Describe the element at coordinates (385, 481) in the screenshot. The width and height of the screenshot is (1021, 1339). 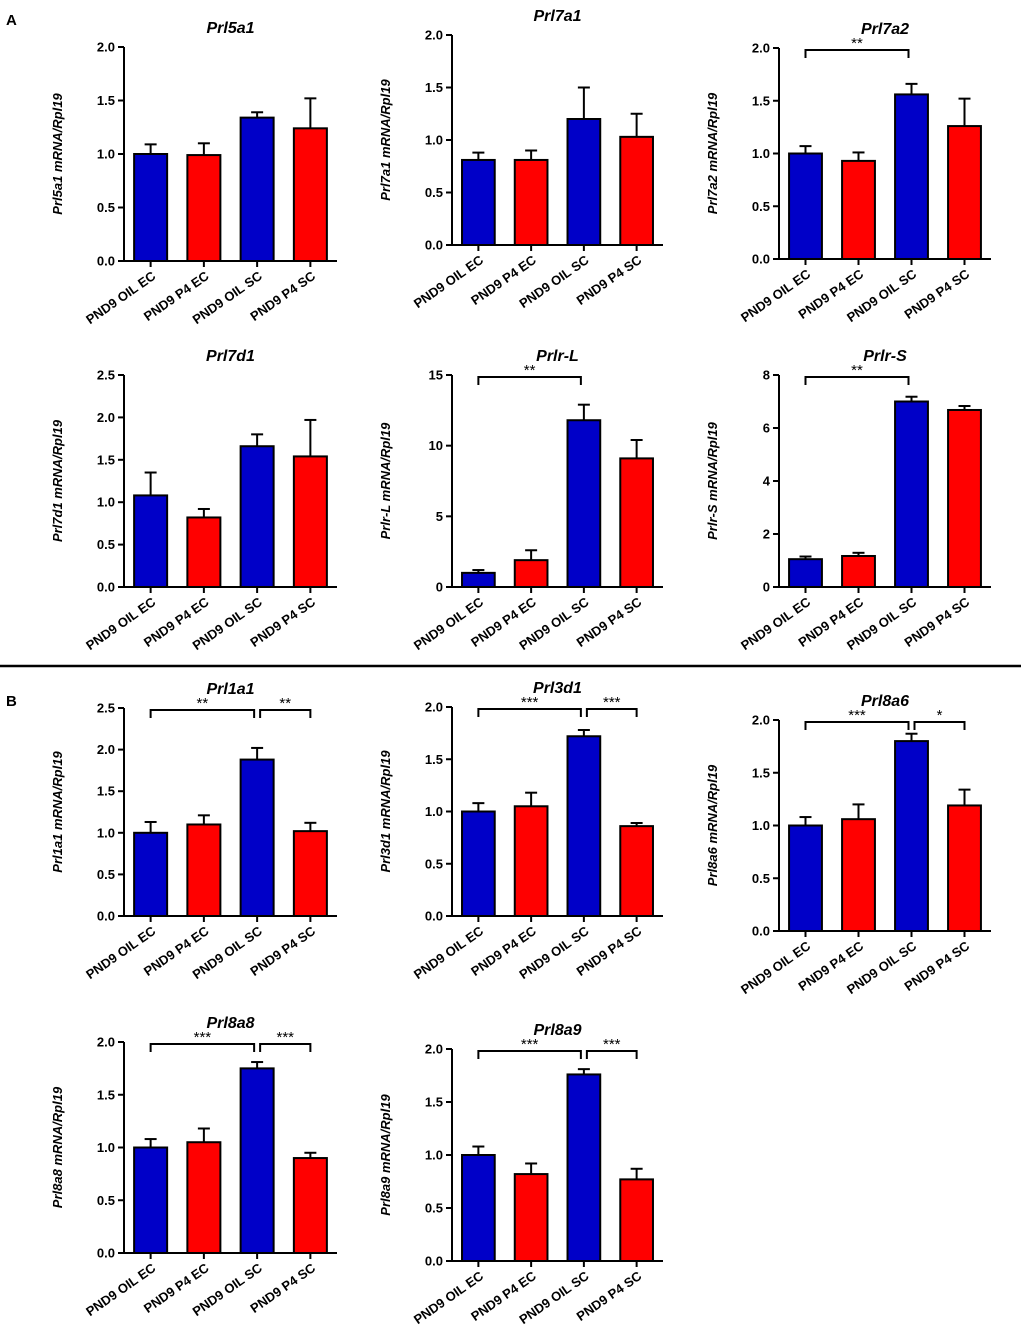
I see `y-axis-label: Prlr-L mRNA/Rpl19` at that location.